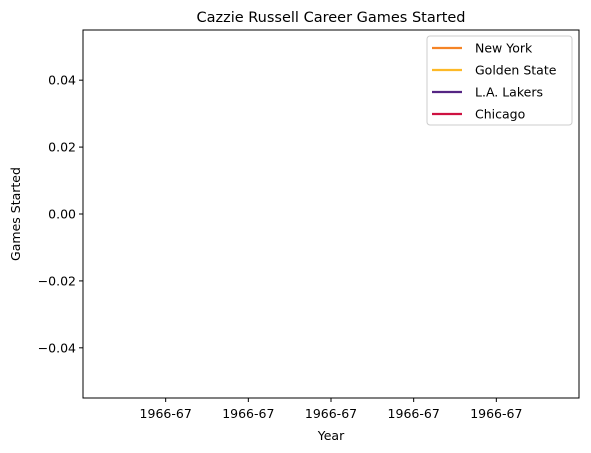 Image resolution: width=591 pixels, height=453 pixels. What do you see at coordinates (504, 48) in the screenshot?
I see `legend-label: New York` at bounding box center [504, 48].